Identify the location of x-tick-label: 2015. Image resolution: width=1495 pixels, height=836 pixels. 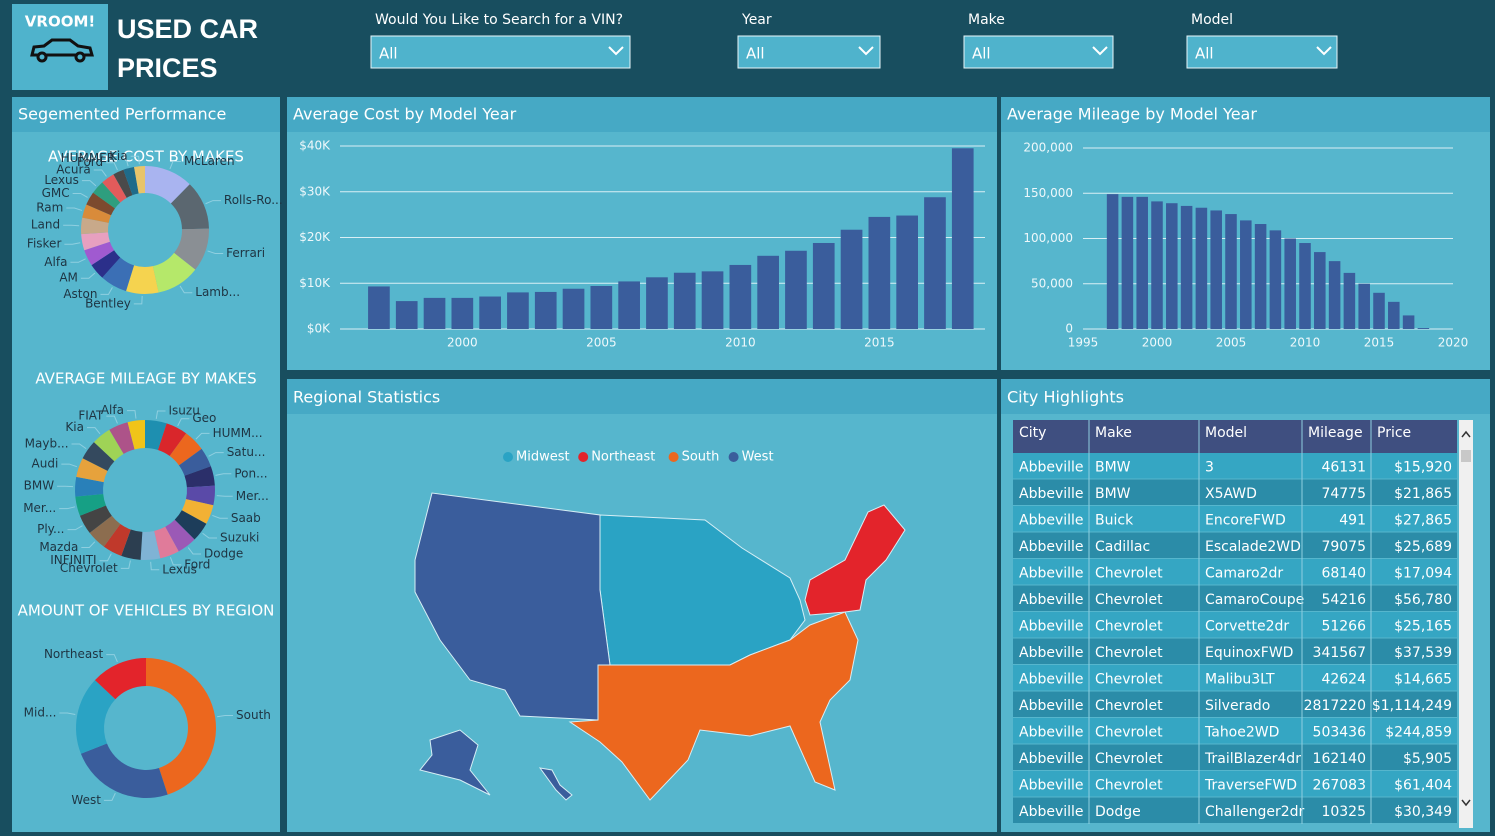
(879, 343).